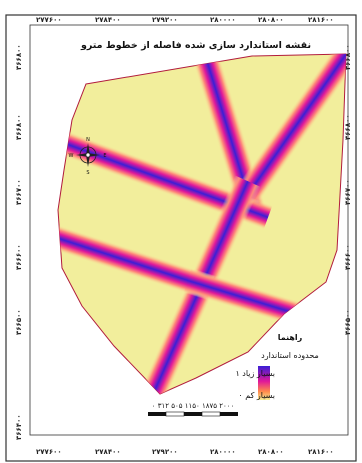 This screenshot has width=362, height=463. What do you see at coordinates (165, 452) in the screenshot?
I see `x-tick-bottom-3: ۲۷۹۲۰۰` at bounding box center [165, 452].